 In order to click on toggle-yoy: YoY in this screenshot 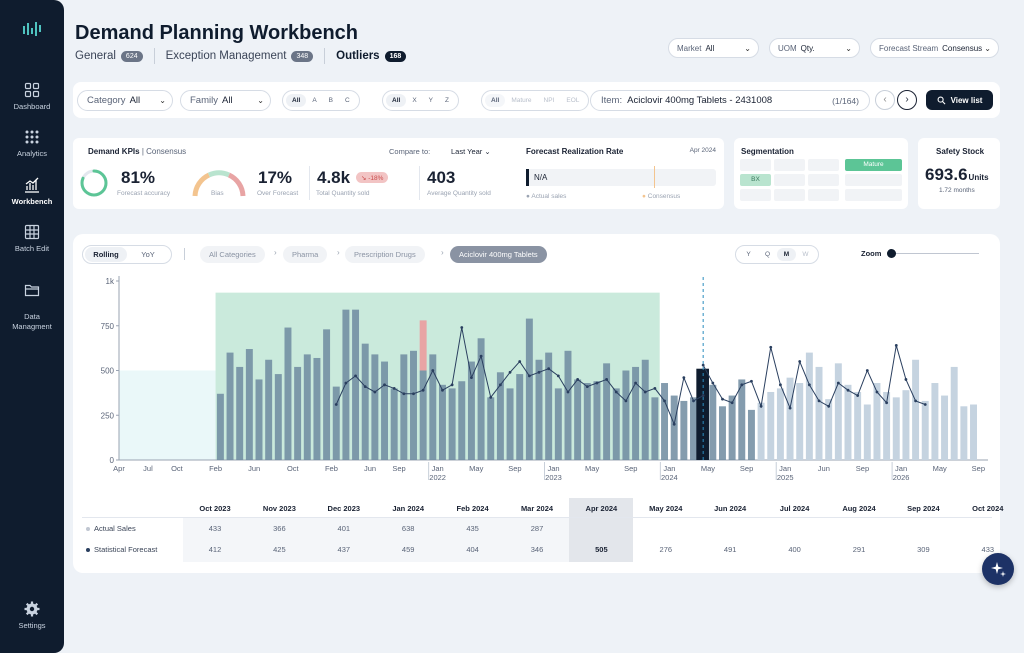, I will do `click(148, 254)`.